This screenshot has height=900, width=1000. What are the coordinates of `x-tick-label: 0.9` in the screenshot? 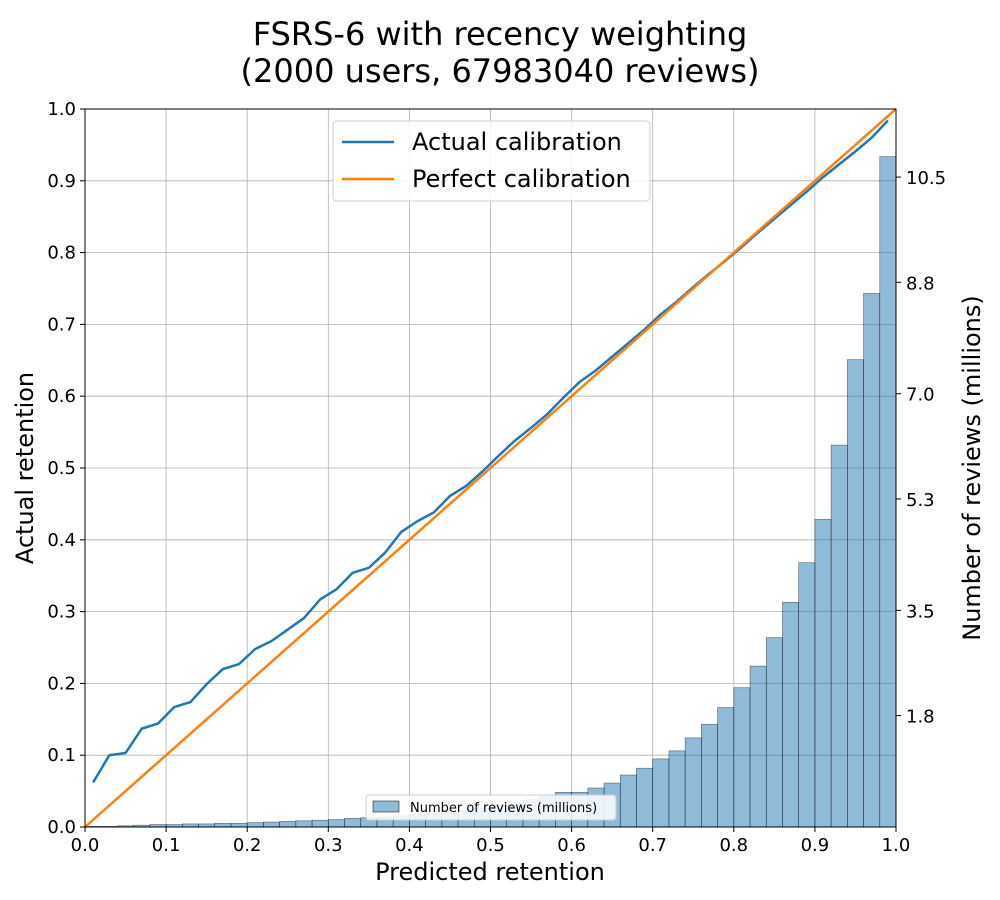 It's located at (815, 845).